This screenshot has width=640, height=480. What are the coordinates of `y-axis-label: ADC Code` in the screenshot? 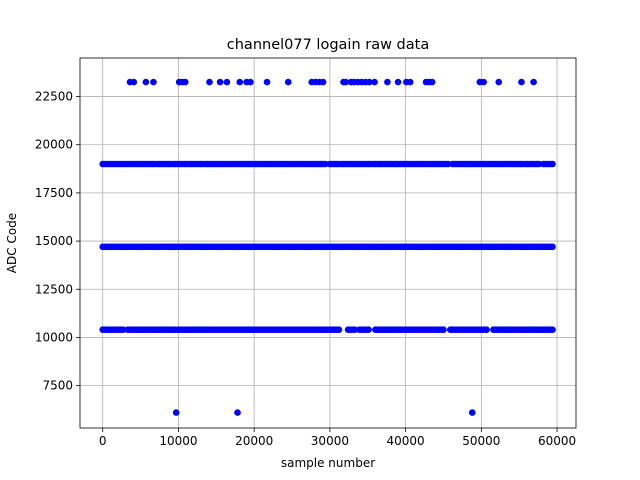 It's located at (12, 243).